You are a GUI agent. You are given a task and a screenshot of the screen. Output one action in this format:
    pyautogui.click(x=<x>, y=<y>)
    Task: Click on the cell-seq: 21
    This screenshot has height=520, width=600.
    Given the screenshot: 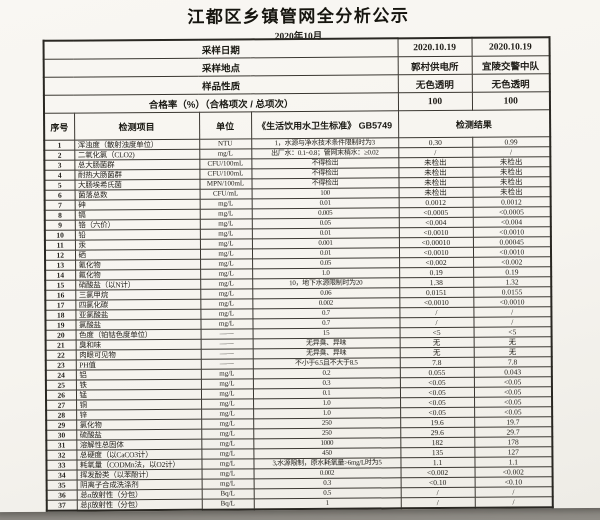 What is the action you would take?
    pyautogui.click(x=60, y=345)
    